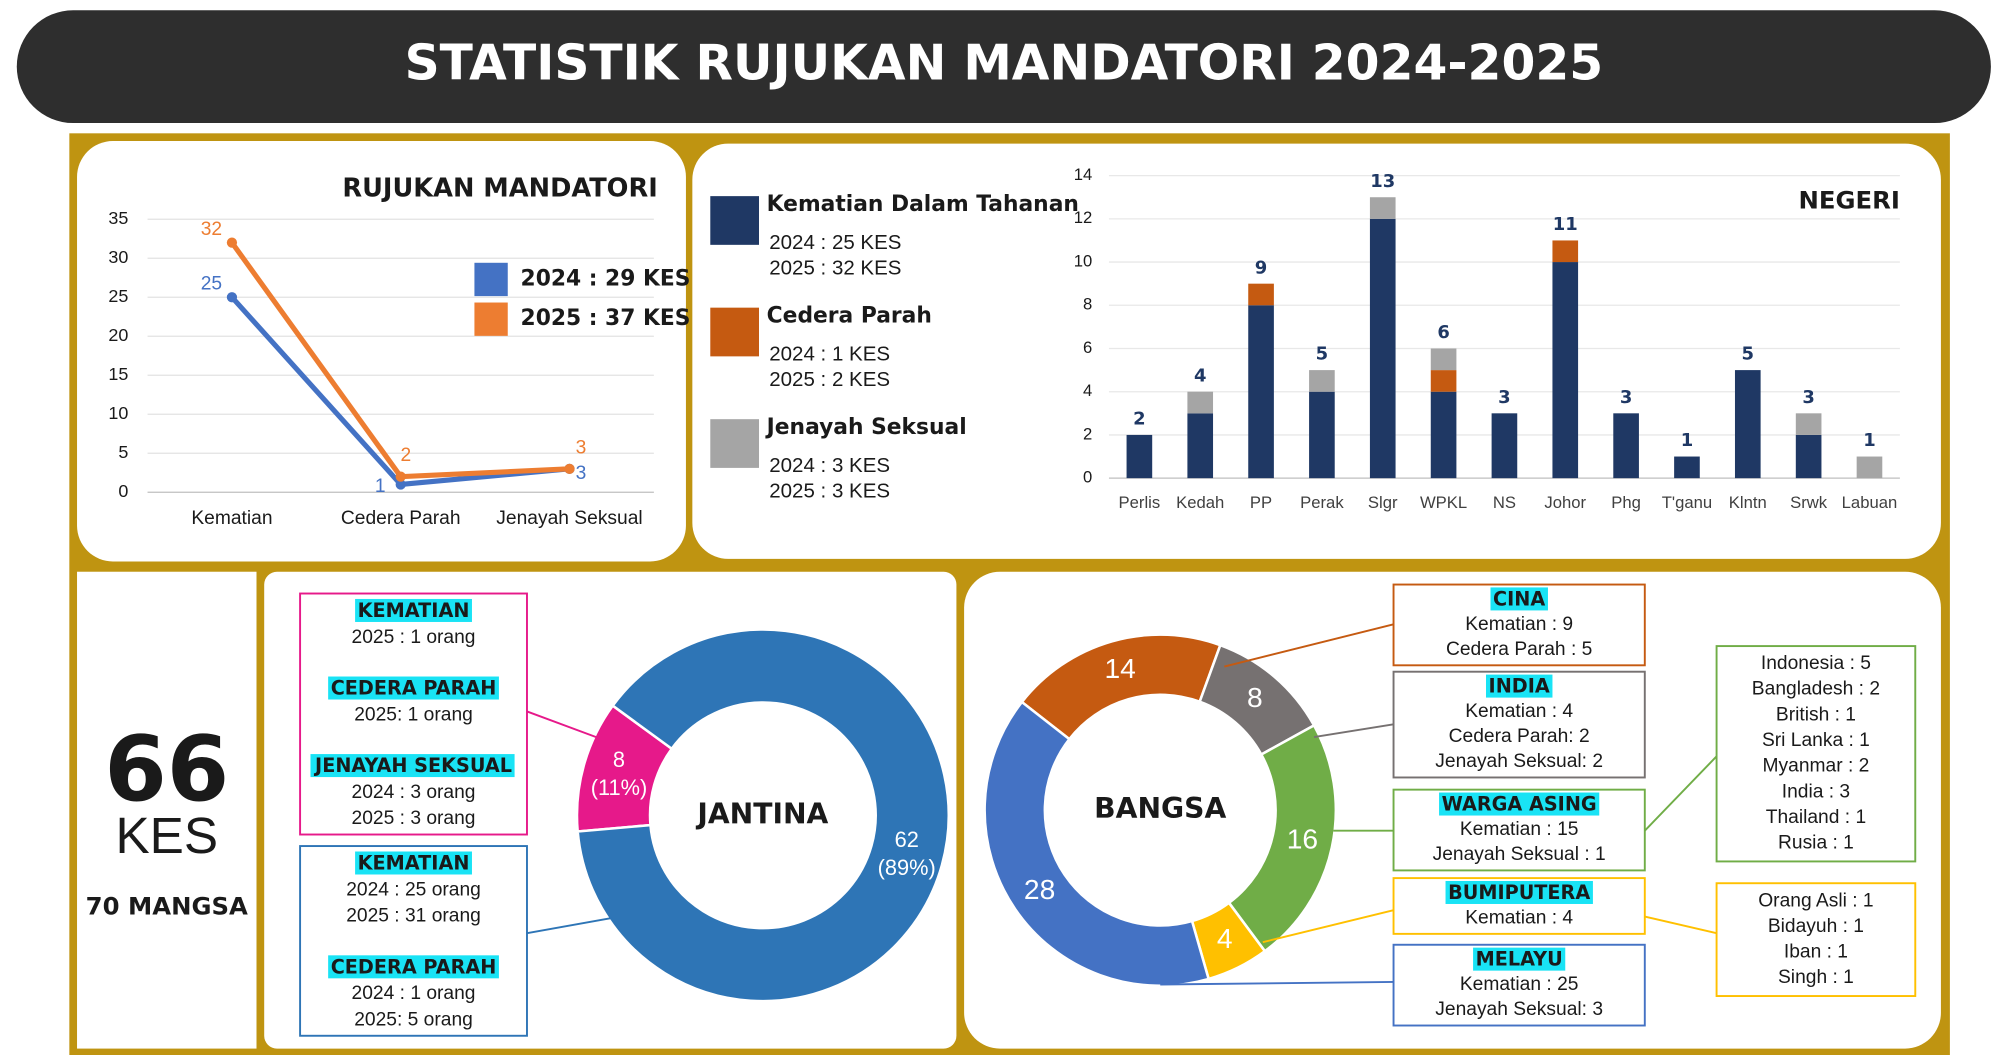  What do you see at coordinates (1816, 689) in the screenshot?
I see `breakdown-line: Bangladesh : 2` at bounding box center [1816, 689].